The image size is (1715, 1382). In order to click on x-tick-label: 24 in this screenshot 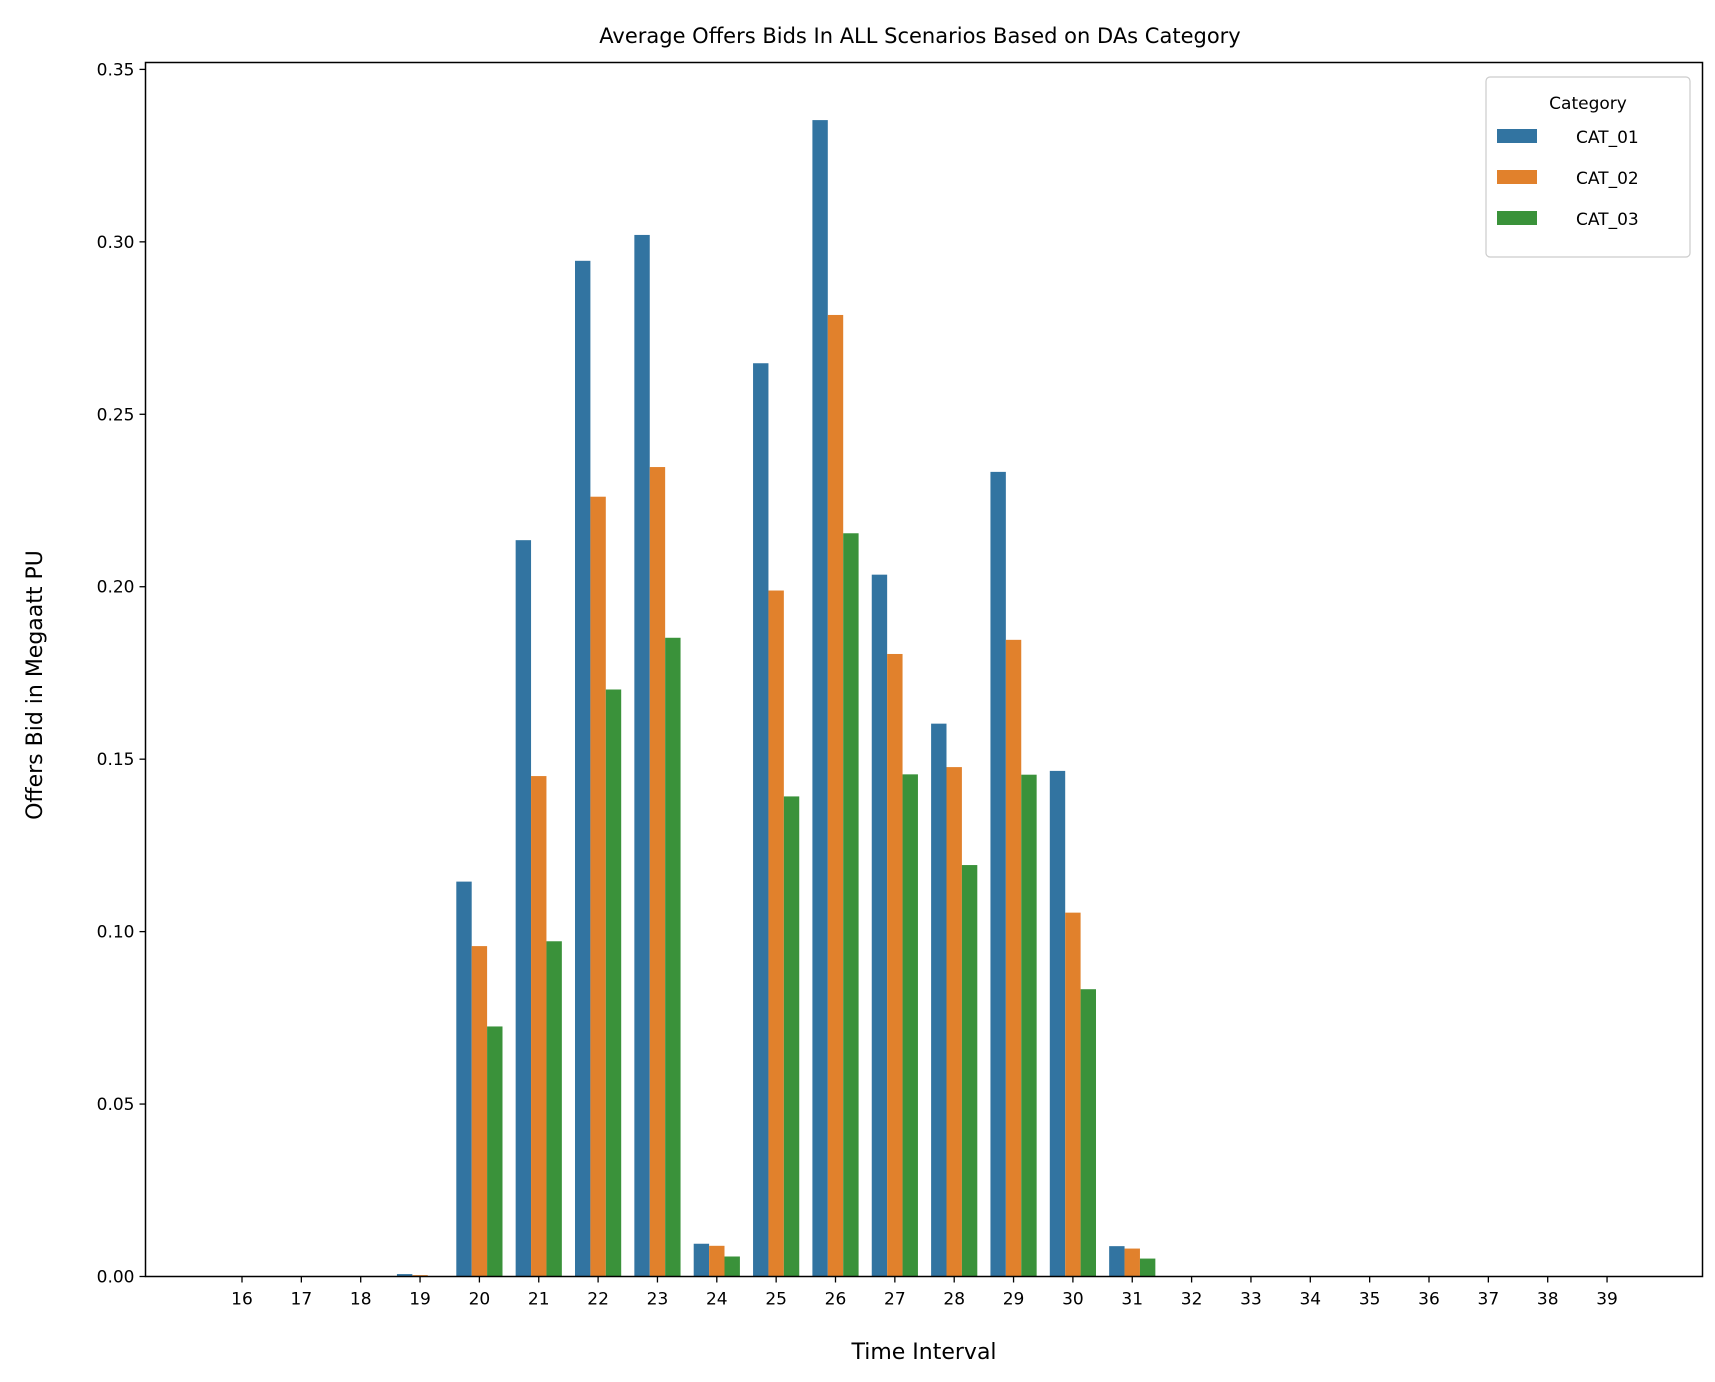, I will do `click(717, 1300)`.